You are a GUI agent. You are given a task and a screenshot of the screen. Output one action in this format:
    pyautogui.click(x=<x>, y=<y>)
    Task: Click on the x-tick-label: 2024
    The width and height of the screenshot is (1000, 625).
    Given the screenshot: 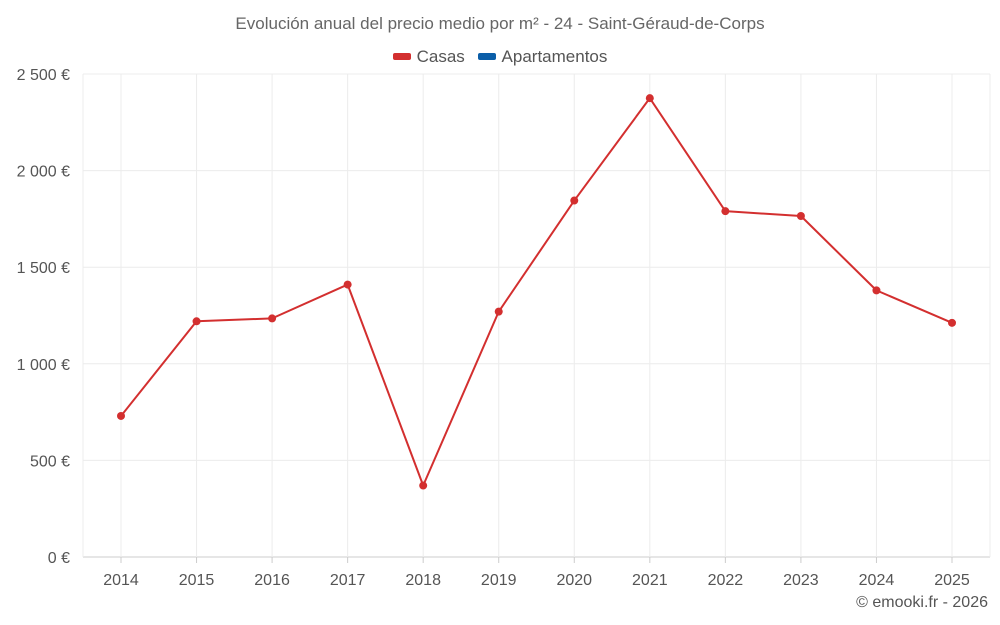 What is the action you would take?
    pyautogui.click(x=877, y=580)
    